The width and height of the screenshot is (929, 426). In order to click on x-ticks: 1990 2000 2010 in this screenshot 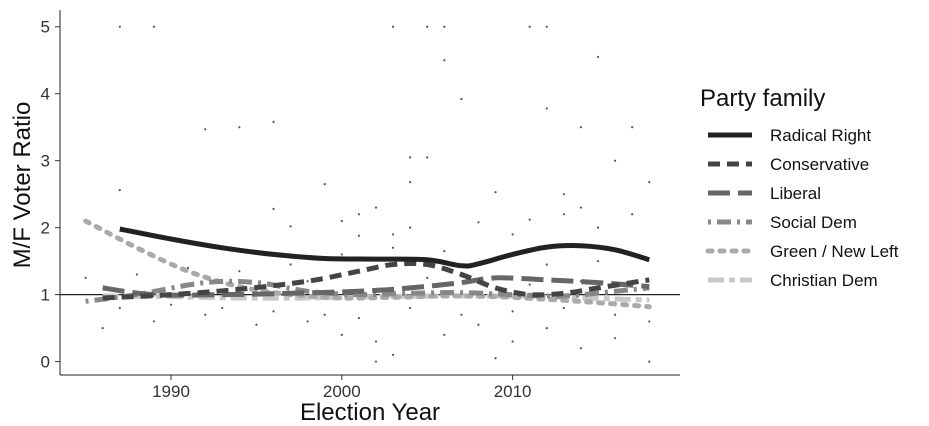, I will do `click(342, 388)`.